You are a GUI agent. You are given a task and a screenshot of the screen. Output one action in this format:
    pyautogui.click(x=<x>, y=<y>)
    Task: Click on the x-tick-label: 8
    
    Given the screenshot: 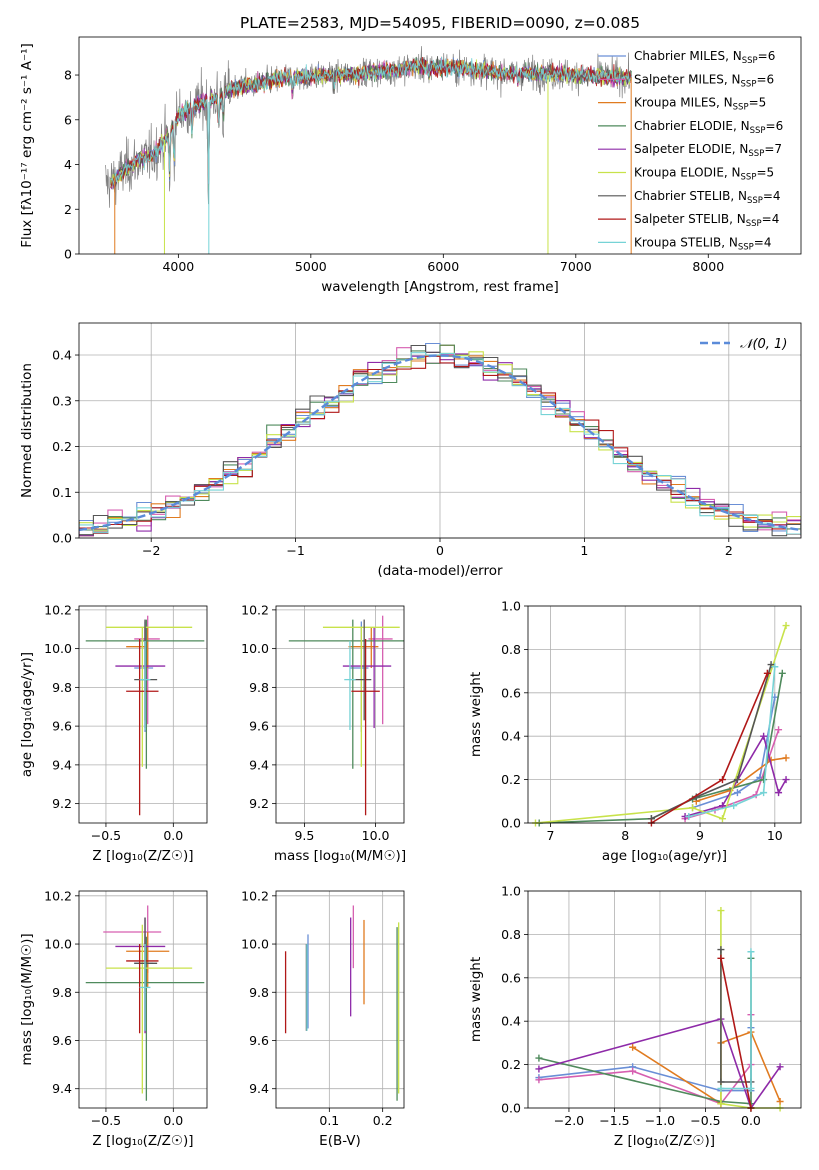 What is the action you would take?
    pyautogui.click(x=625, y=835)
    